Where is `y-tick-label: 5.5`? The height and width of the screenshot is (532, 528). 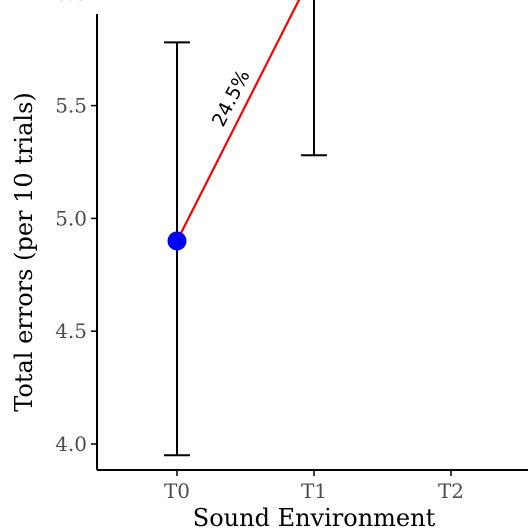
y-tick-label: 5.5 is located at coordinates (71, 106).